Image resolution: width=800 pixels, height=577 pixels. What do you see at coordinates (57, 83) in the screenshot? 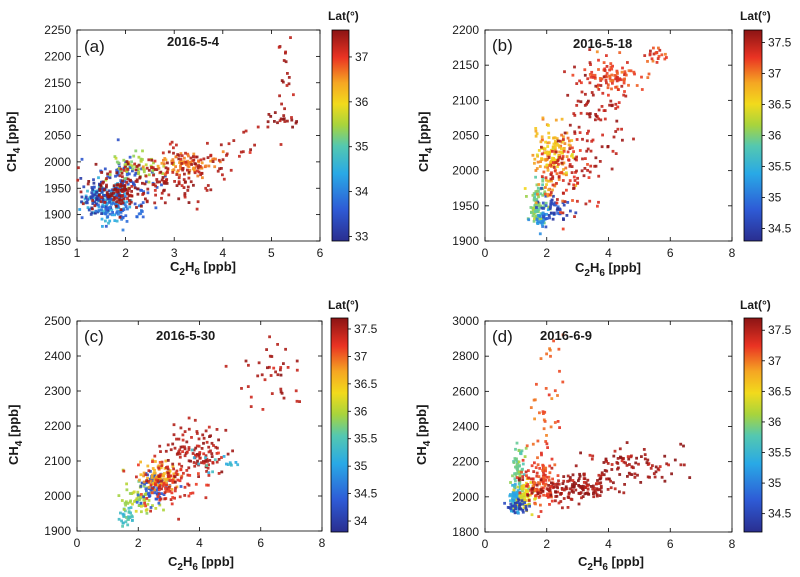
I see `y-tick-label: 2150` at bounding box center [57, 83].